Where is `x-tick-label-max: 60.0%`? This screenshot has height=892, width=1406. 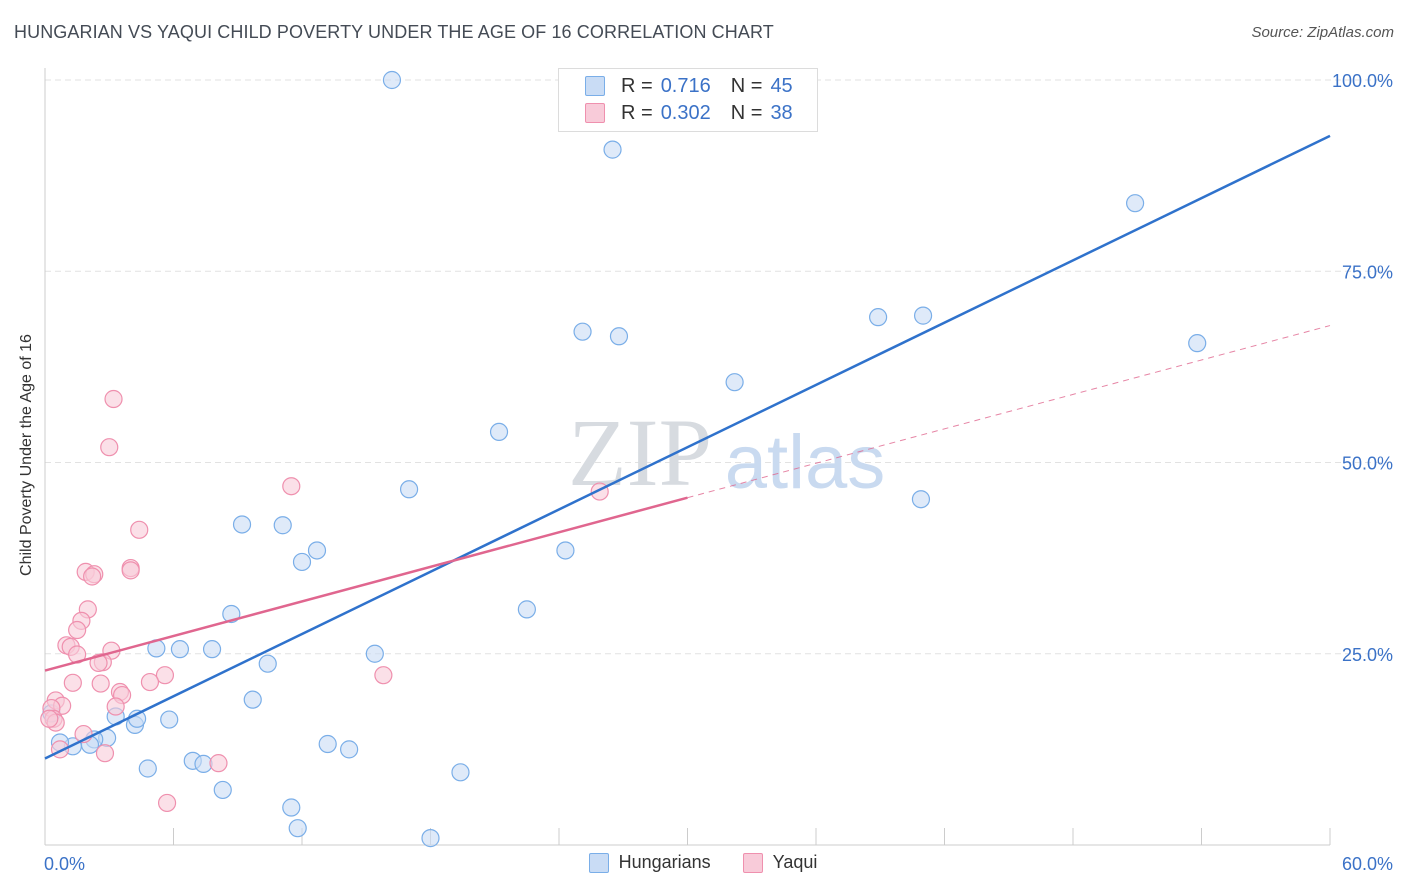
x-tick-label-max: 60.0% is located at coordinates (1367, 864).